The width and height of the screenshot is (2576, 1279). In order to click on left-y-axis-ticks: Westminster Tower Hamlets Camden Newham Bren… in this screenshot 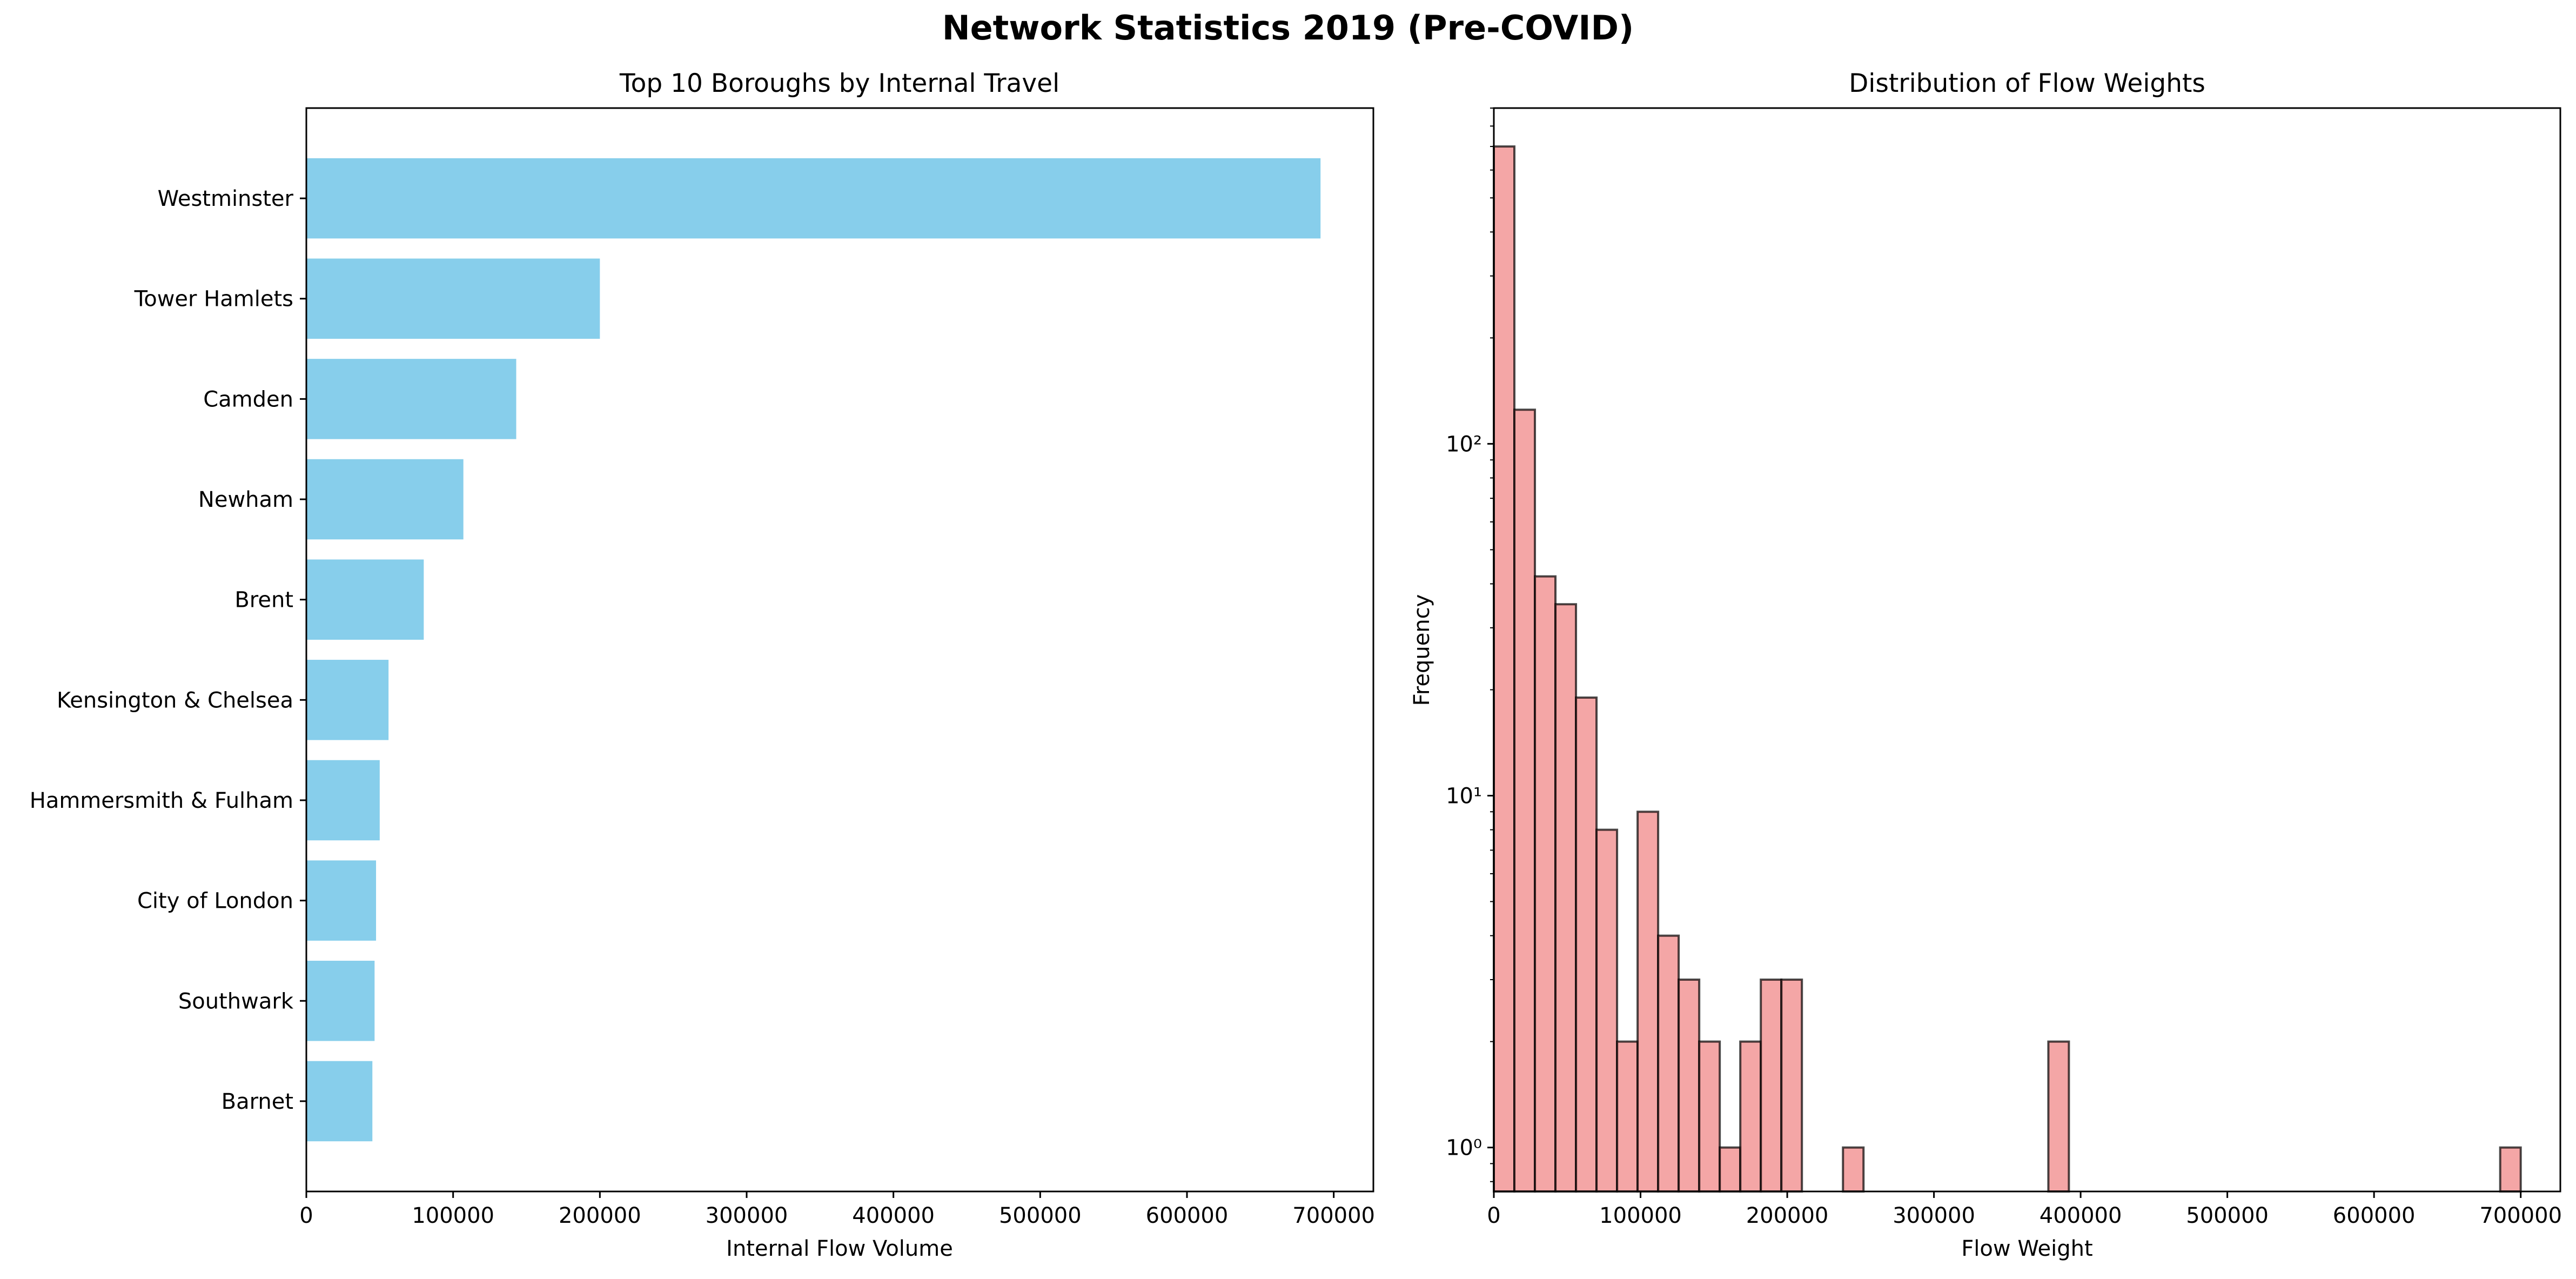, I will do `click(168, 650)`.